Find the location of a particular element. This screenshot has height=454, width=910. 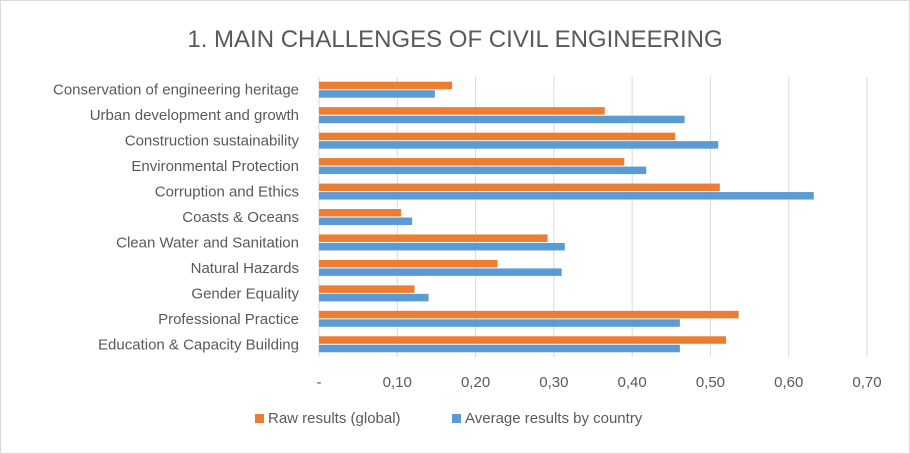

category-label: Gender Equality is located at coordinates (245, 293).